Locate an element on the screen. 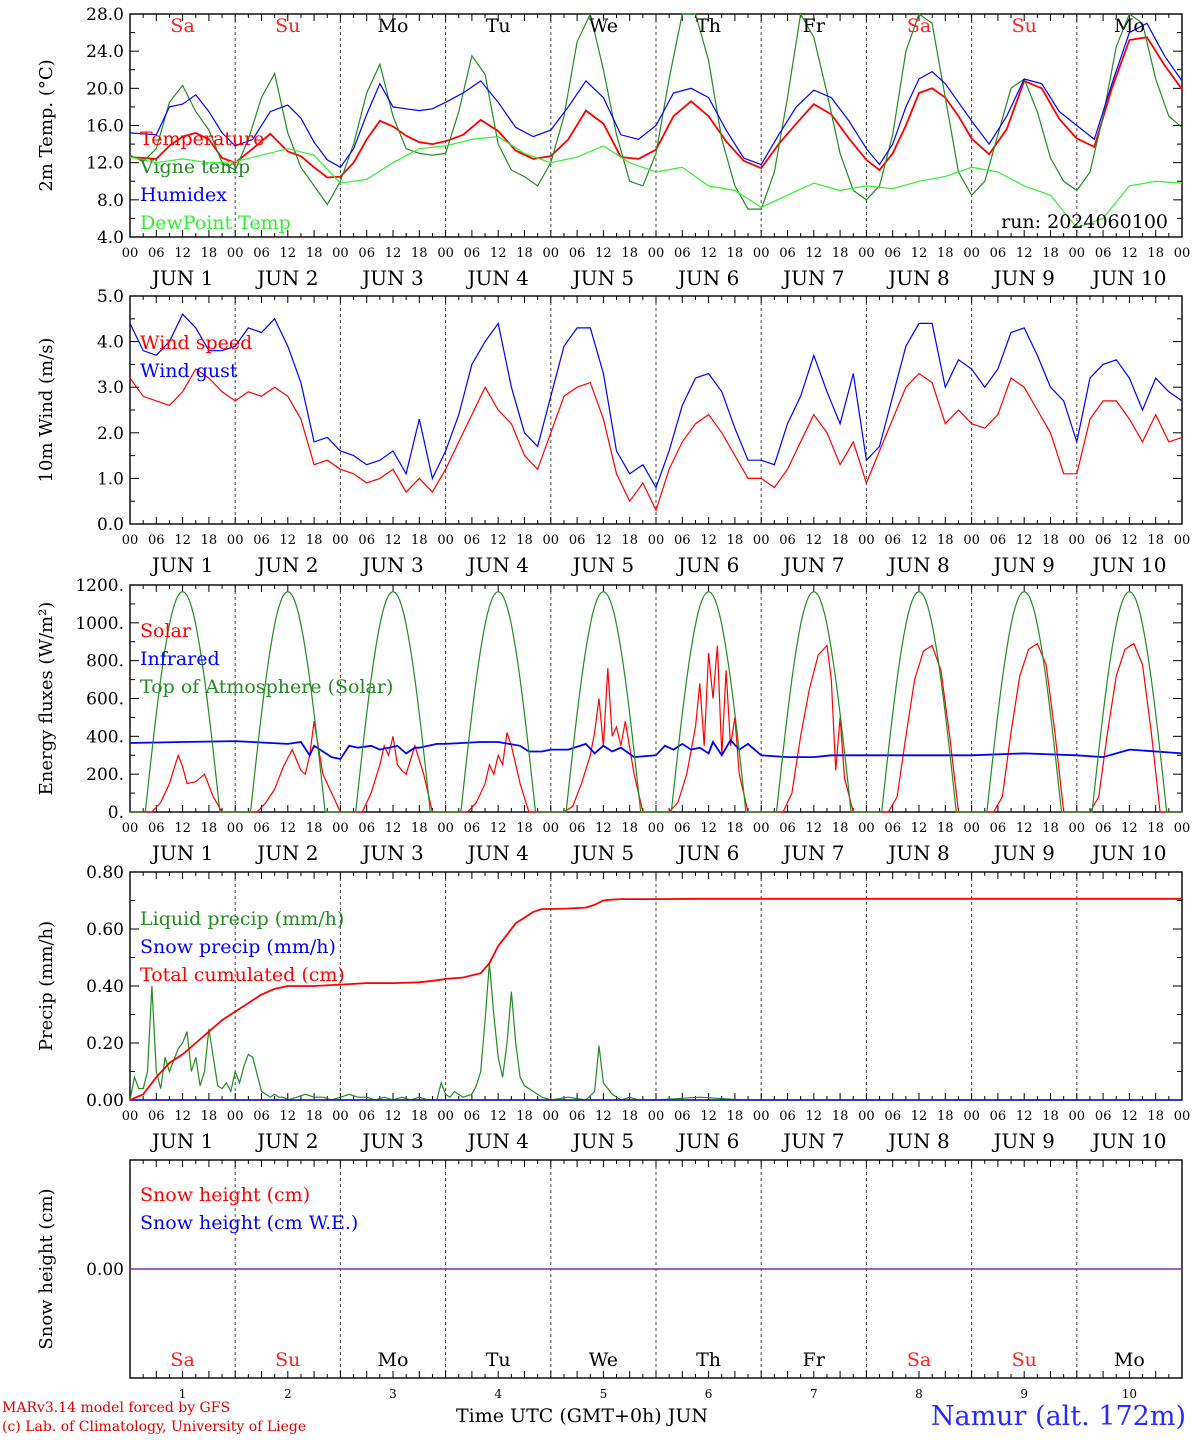 This screenshot has width=1194, height=1440. y-tick-label: 0.0 is located at coordinates (110, 525).